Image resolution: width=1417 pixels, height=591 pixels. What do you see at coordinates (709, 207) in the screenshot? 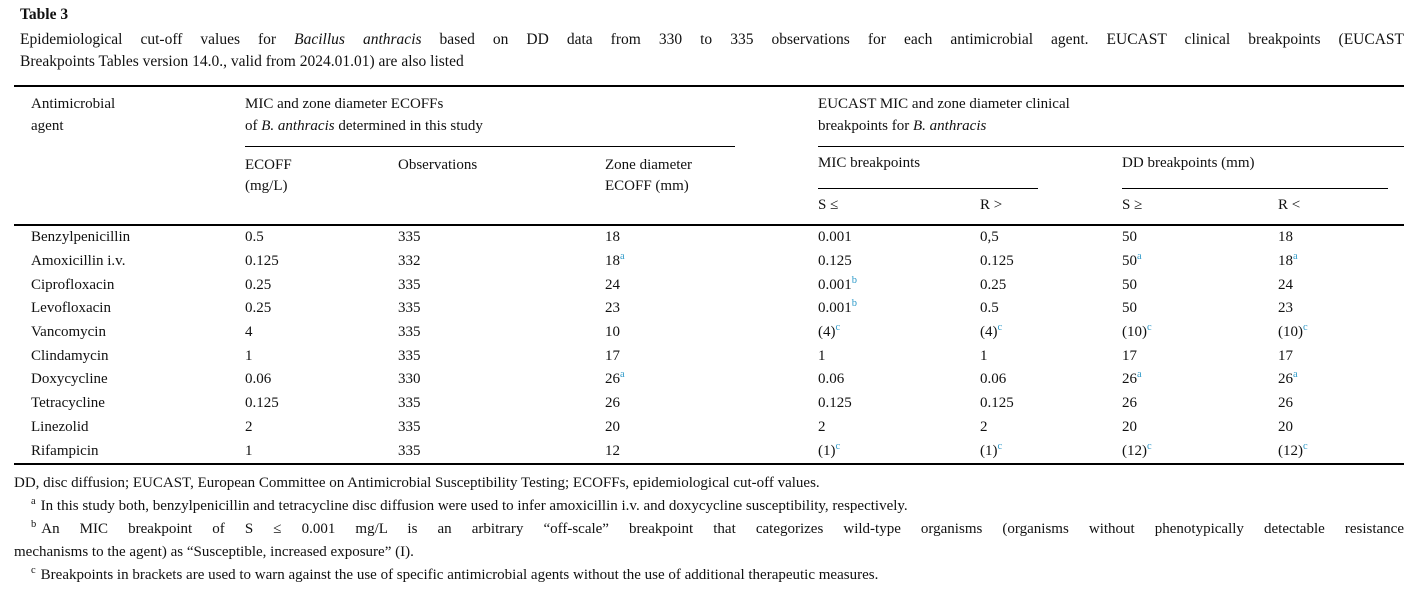
I see `header-symbol-row: S ≤ R > S ≥ R <` at bounding box center [709, 207].